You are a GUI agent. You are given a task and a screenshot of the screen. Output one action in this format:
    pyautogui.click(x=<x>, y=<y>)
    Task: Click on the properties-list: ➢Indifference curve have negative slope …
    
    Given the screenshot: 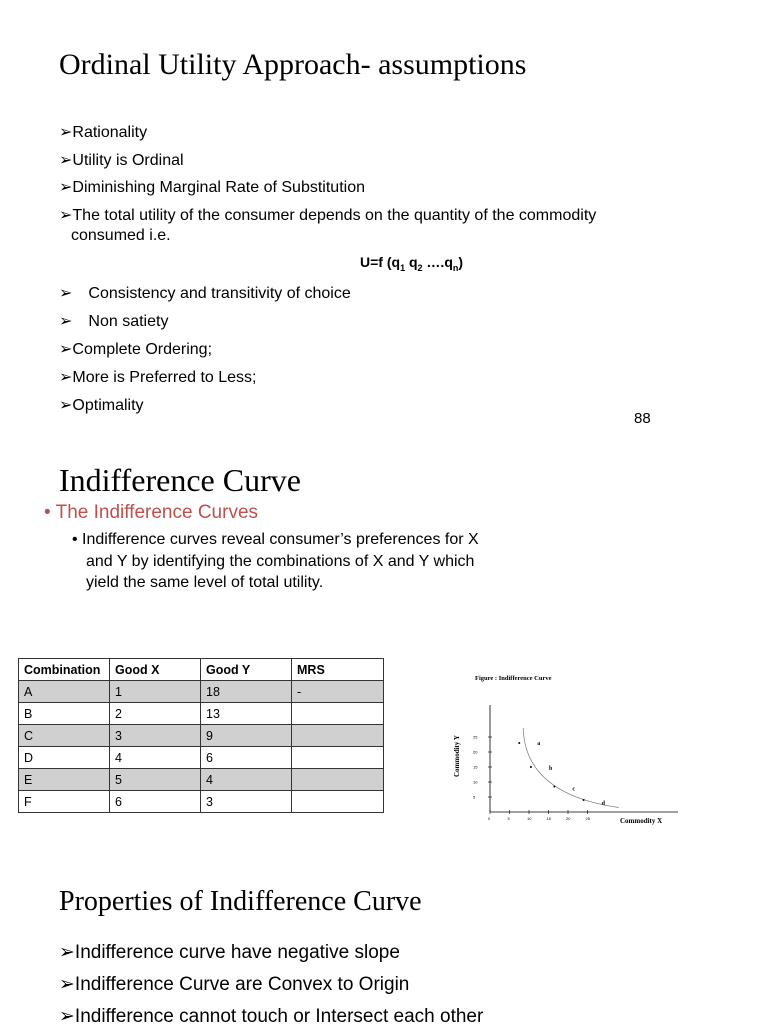 What is the action you would take?
    pyautogui.click(x=271, y=985)
    